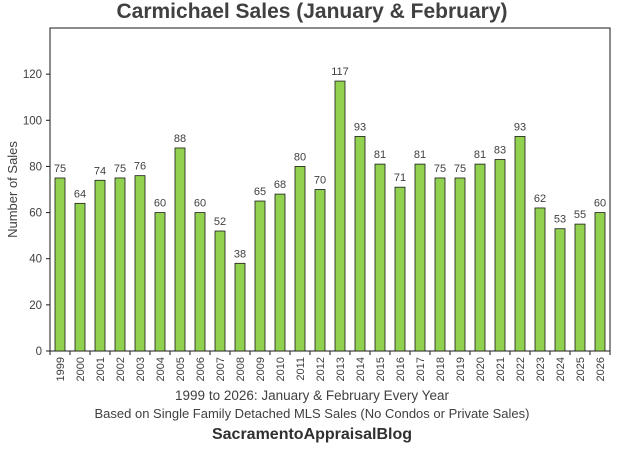  Describe the element at coordinates (501, 369) in the screenshot. I see `x-tick-label-2021: 2021` at that location.